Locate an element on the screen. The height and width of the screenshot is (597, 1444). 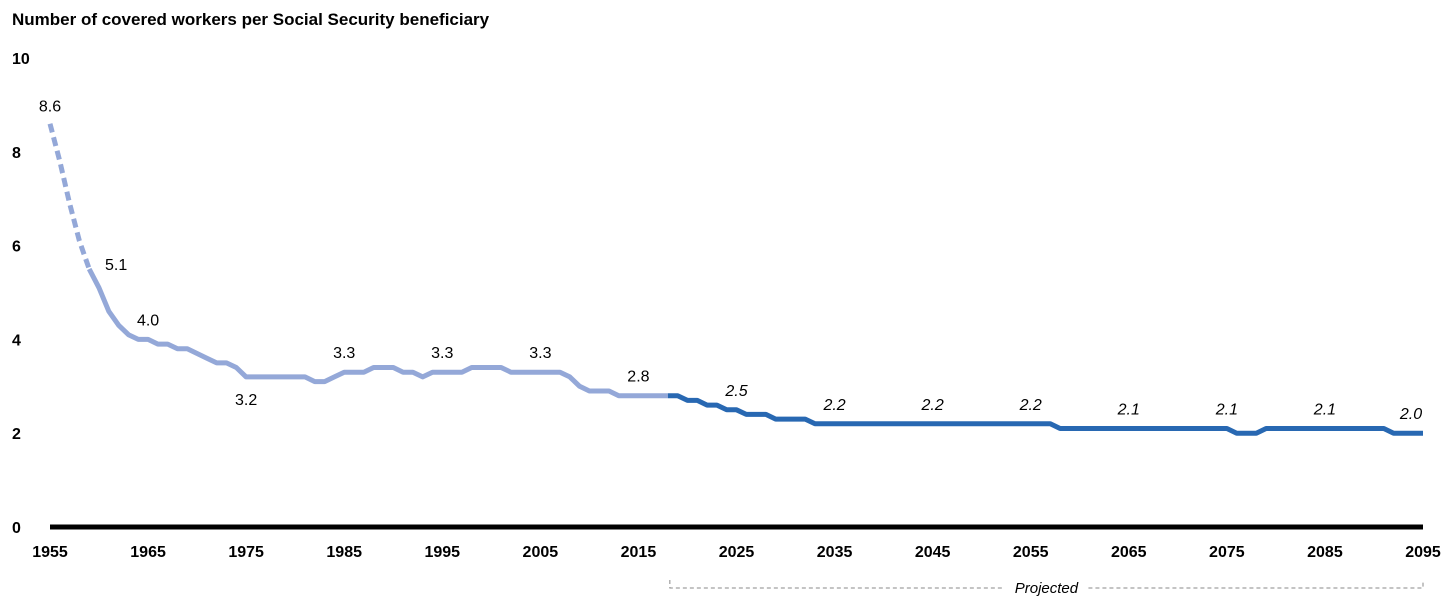
projected-bracket: Projected is located at coordinates (1046, 588).